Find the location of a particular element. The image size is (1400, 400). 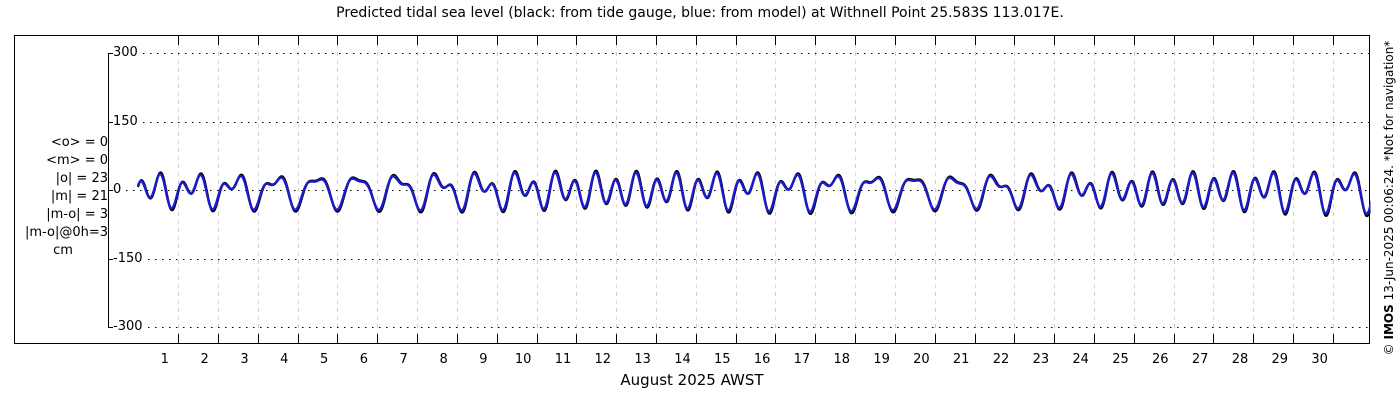

day-label: 5 is located at coordinates (324, 359).